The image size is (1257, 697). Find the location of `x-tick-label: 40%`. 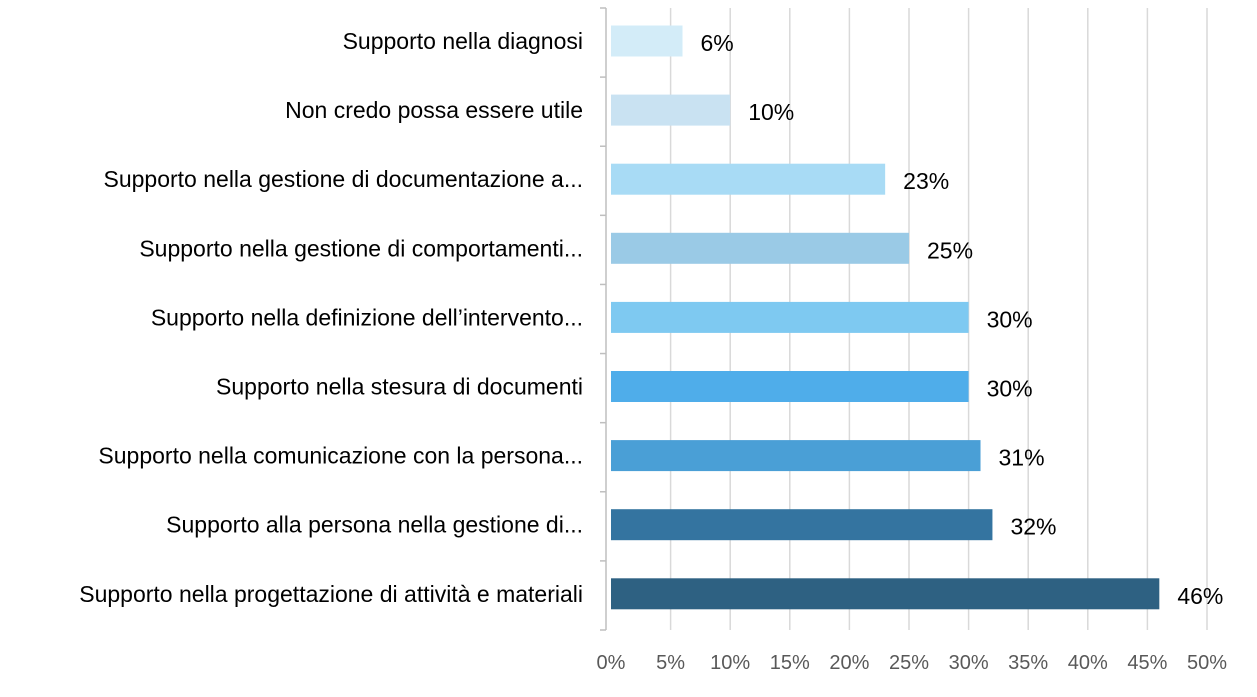

x-tick-label: 40% is located at coordinates (1088, 663).